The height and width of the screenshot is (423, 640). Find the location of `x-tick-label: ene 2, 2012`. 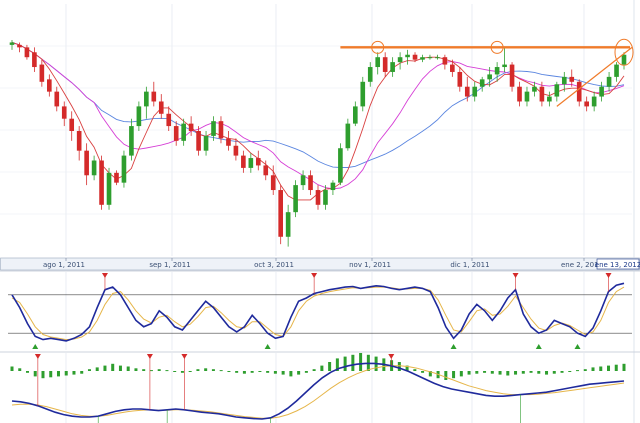

x-tick-label: ene 2, 2012 is located at coordinates (582, 265).